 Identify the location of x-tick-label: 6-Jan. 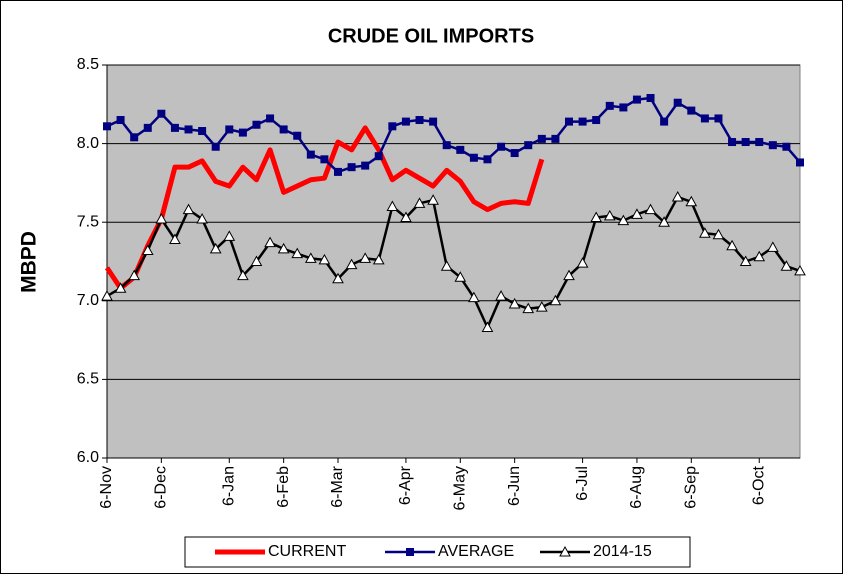
(229, 486).